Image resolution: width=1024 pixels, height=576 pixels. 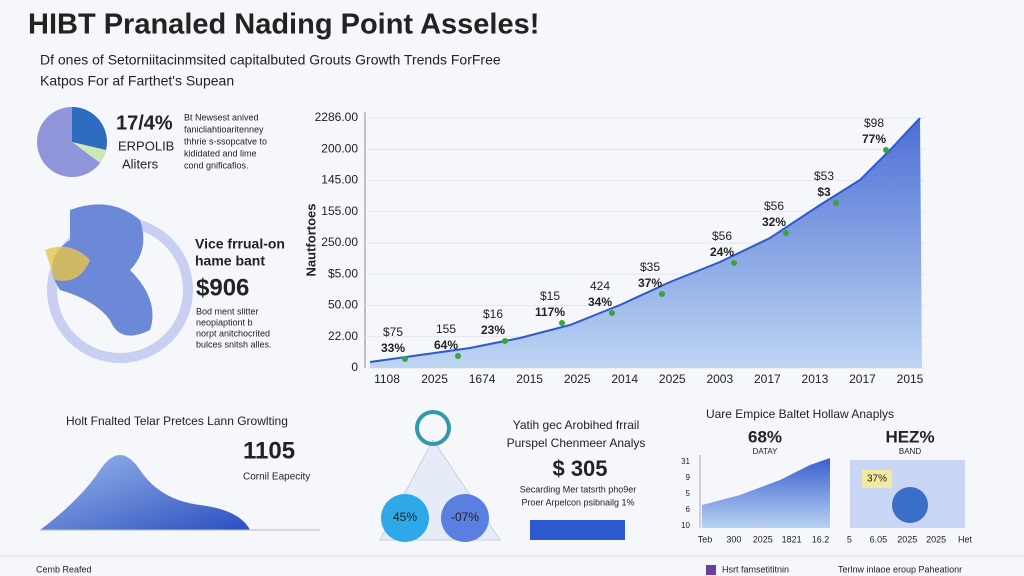 I want to click on x-tick-label: 1674, so click(x=482, y=379).